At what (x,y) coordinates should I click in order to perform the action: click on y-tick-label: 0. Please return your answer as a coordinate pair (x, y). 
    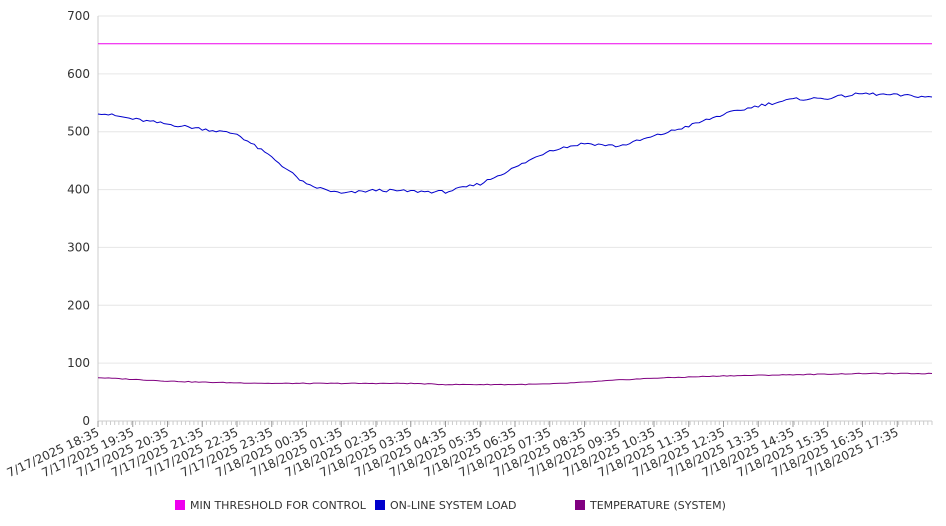
    Looking at the image, I should click on (86, 421).